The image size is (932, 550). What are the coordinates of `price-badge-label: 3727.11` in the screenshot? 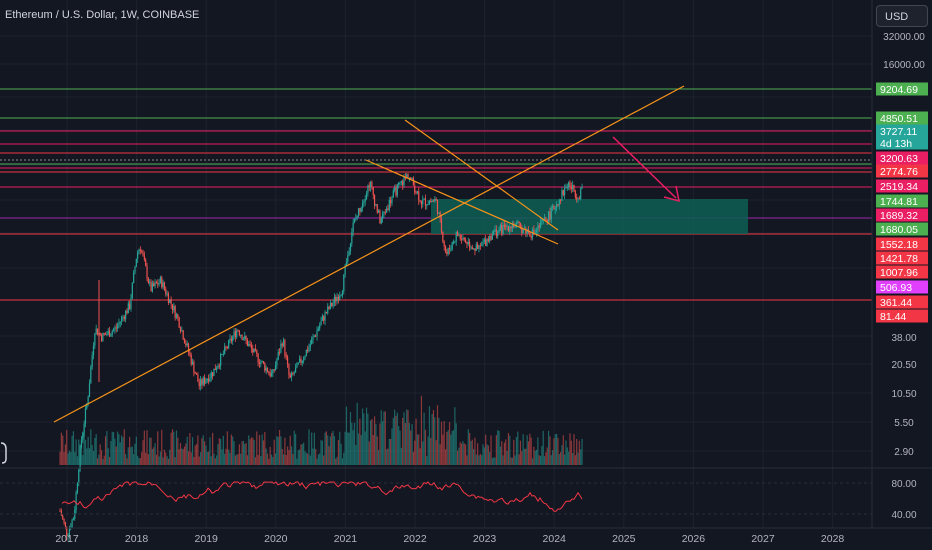 It's located at (898, 132).